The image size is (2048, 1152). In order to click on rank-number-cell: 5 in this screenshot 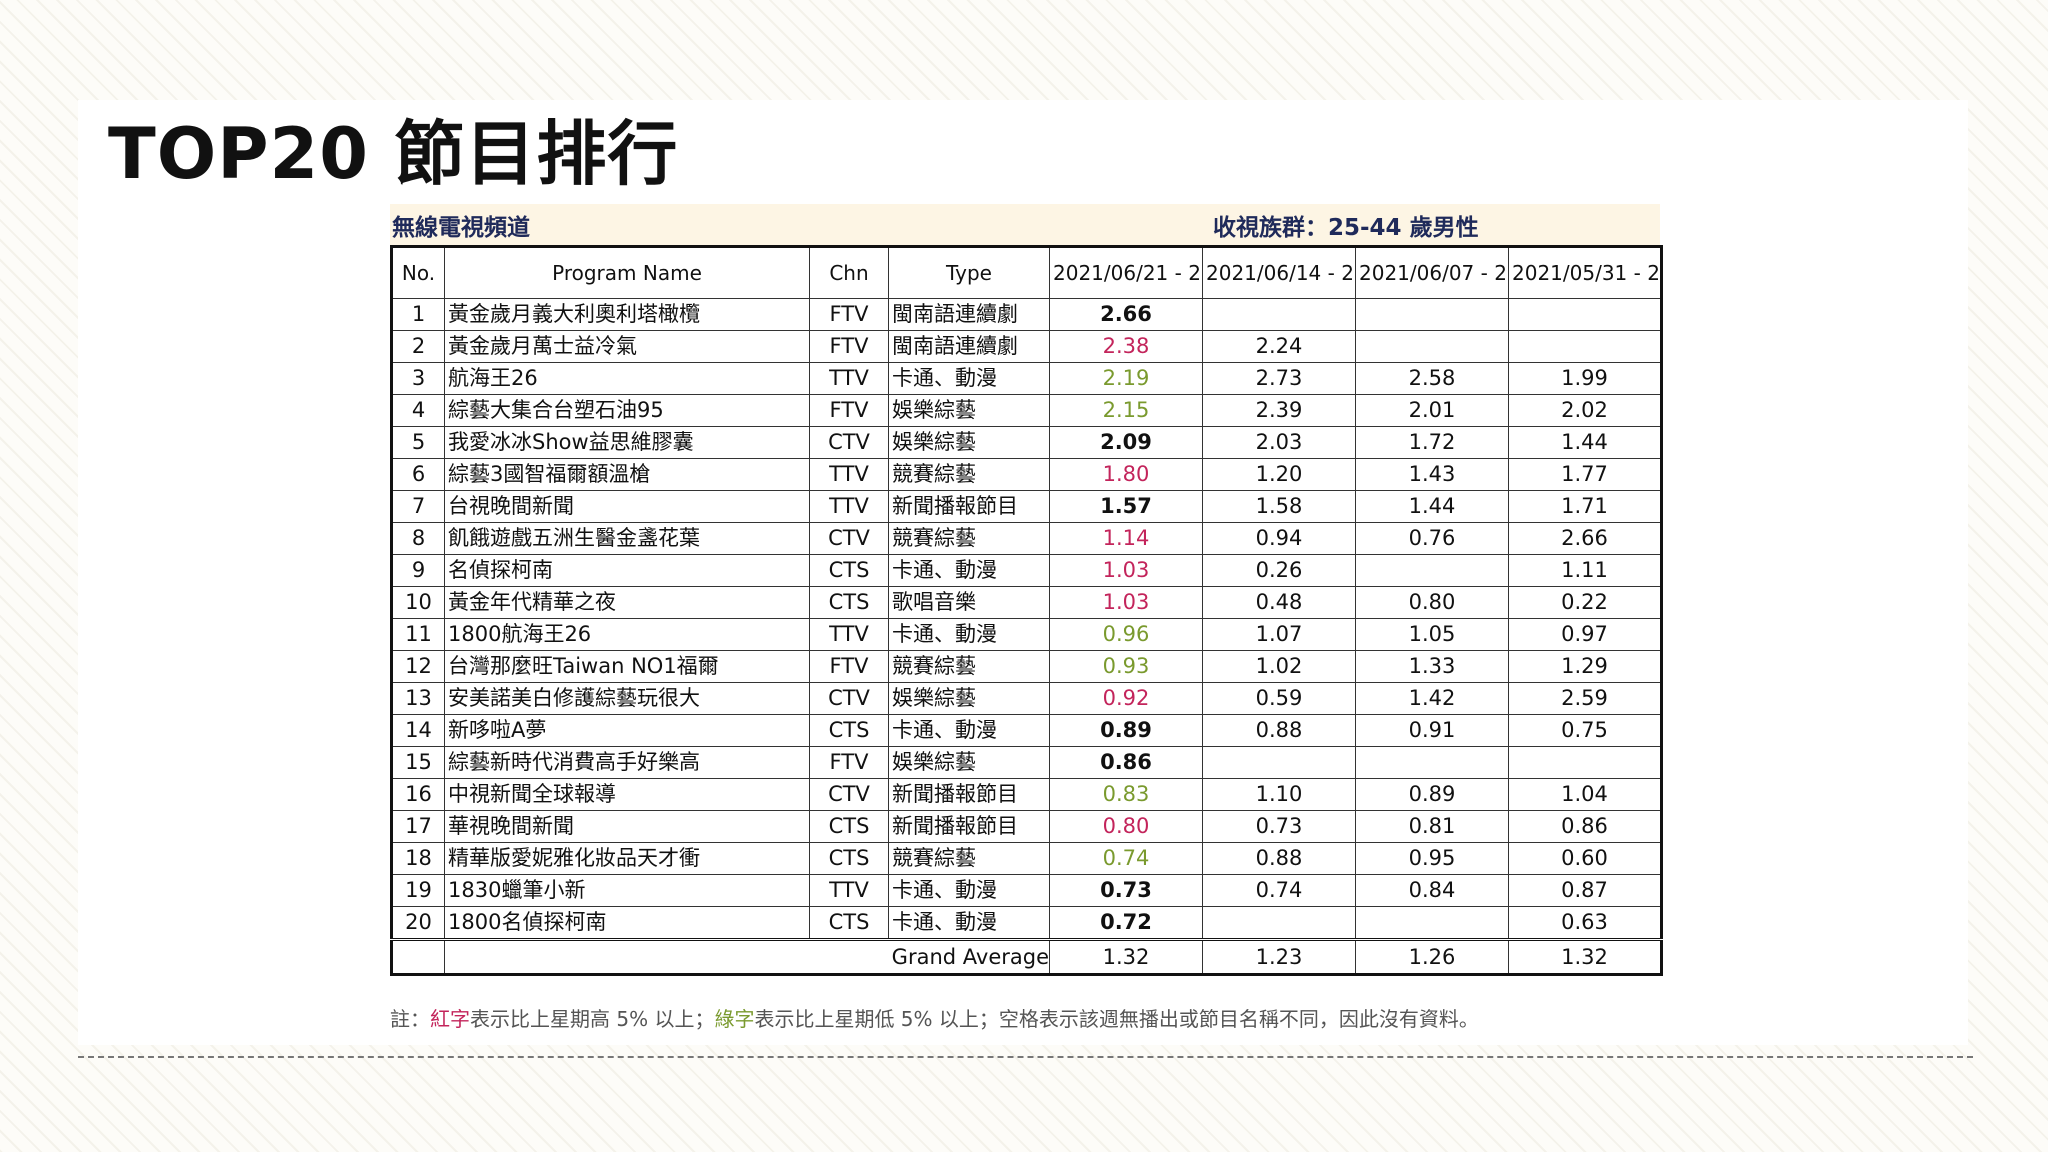, I will do `click(418, 442)`.